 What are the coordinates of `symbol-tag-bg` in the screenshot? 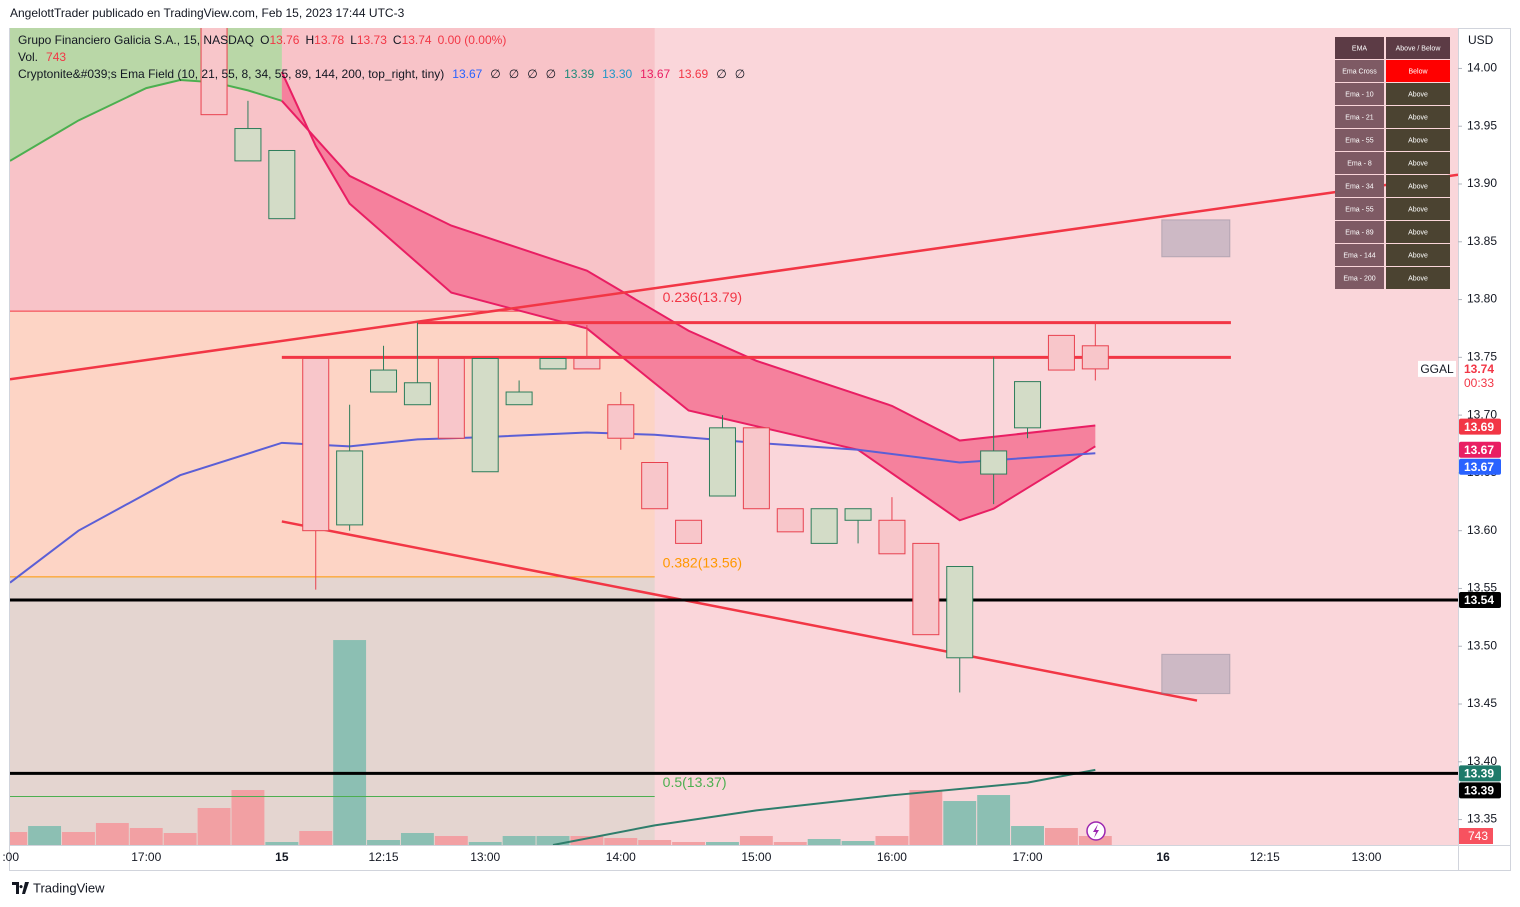 It's located at (1437, 368).